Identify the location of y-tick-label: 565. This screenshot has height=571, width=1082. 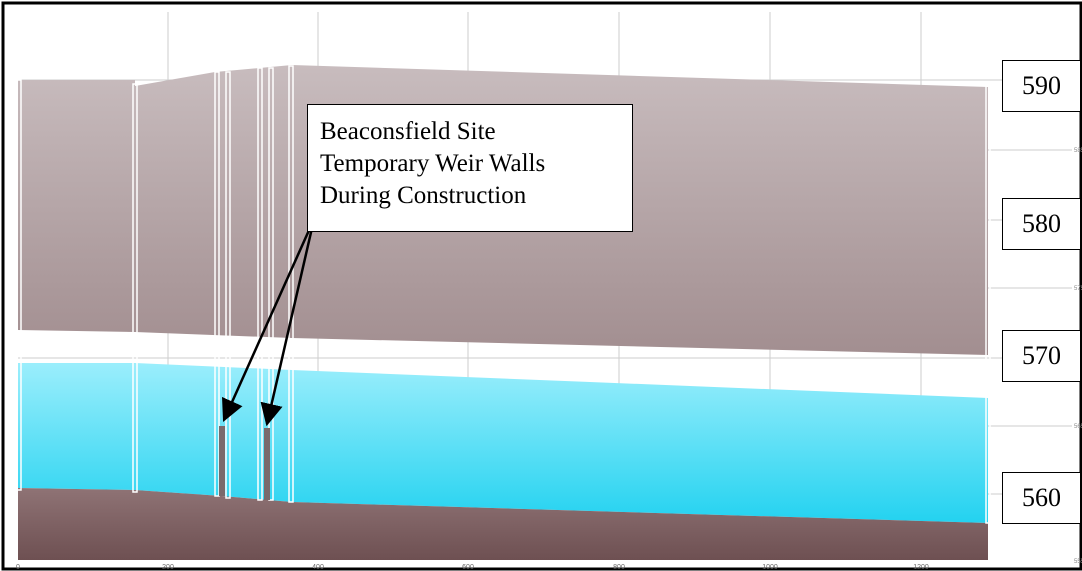
(1078, 427).